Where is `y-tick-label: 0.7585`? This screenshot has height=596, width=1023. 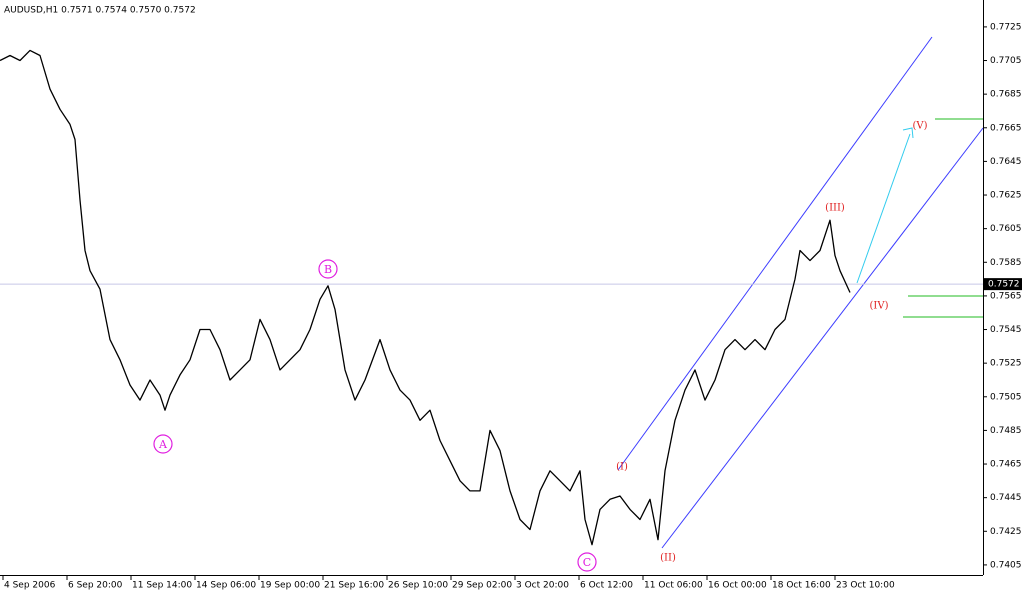
y-tick-label: 0.7585 is located at coordinates (1006, 263).